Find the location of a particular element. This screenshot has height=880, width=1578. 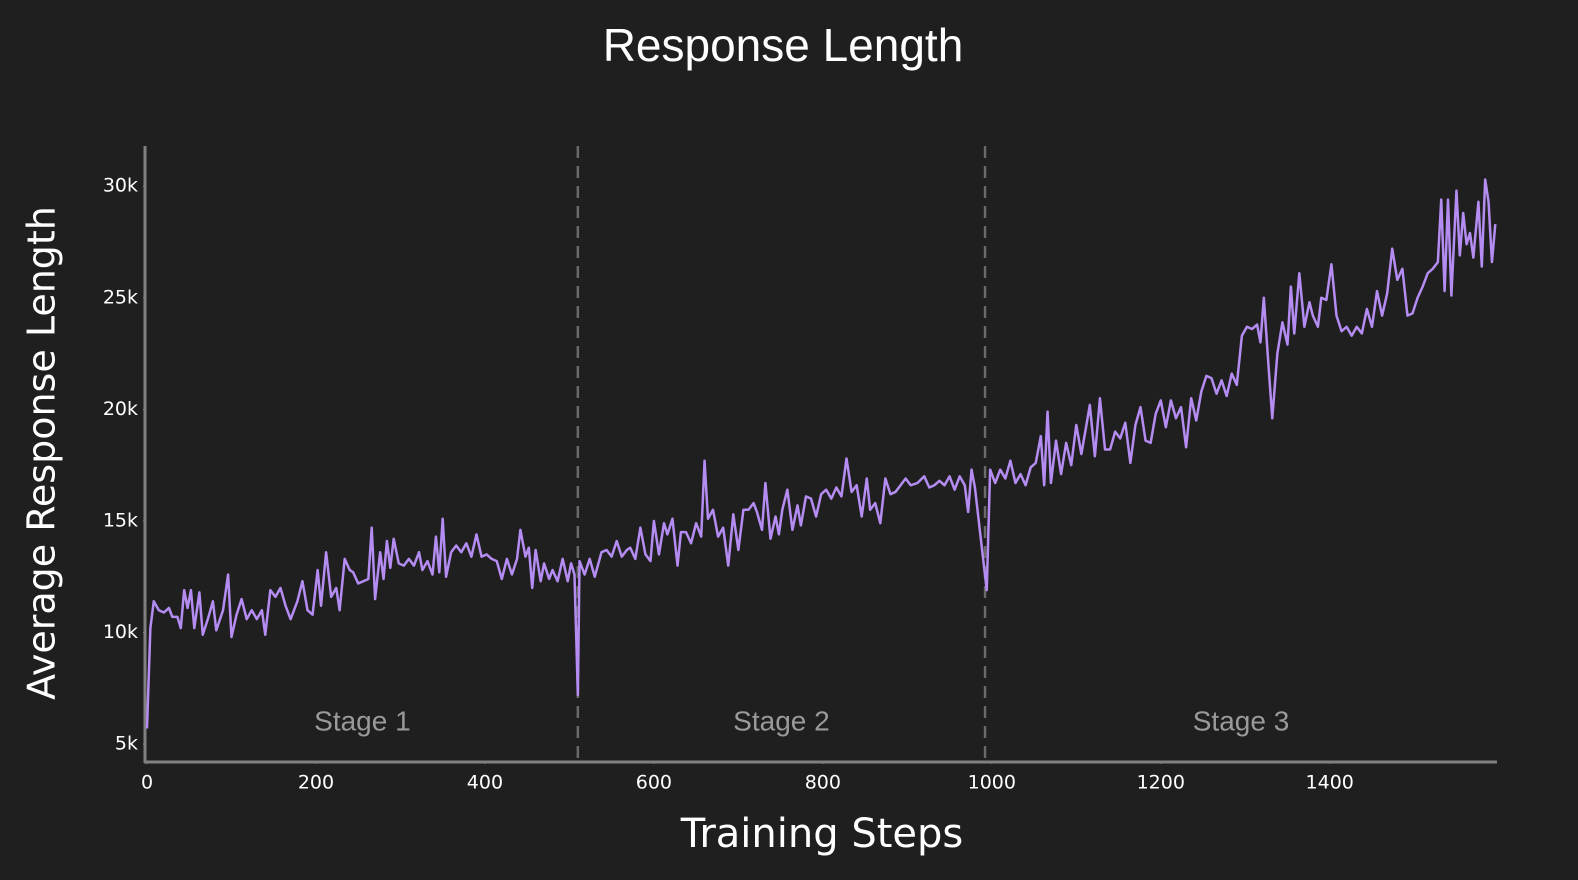

y-tick-label: 10k is located at coordinates (120, 632).